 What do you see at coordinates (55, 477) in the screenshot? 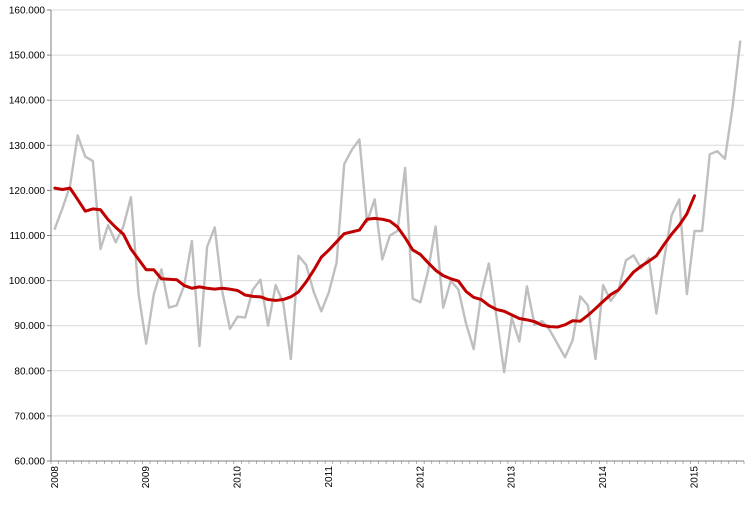
I see `x-tick-label: 2008` at bounding box center [55, 477].